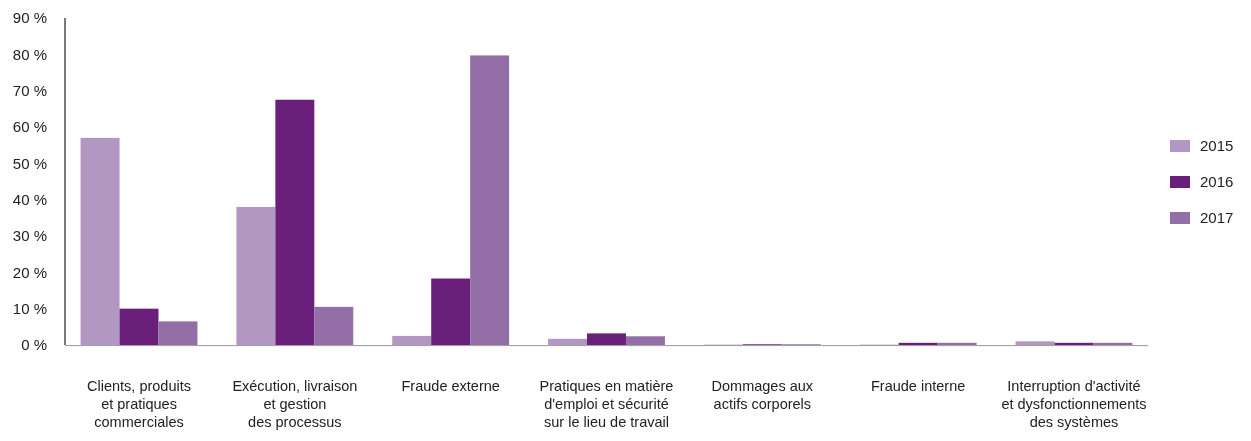 The image size is (1251, 441). Describe the element at coordinates (29, 308) in the screenshot. I see `y-tick-label: 10 %` at that location.